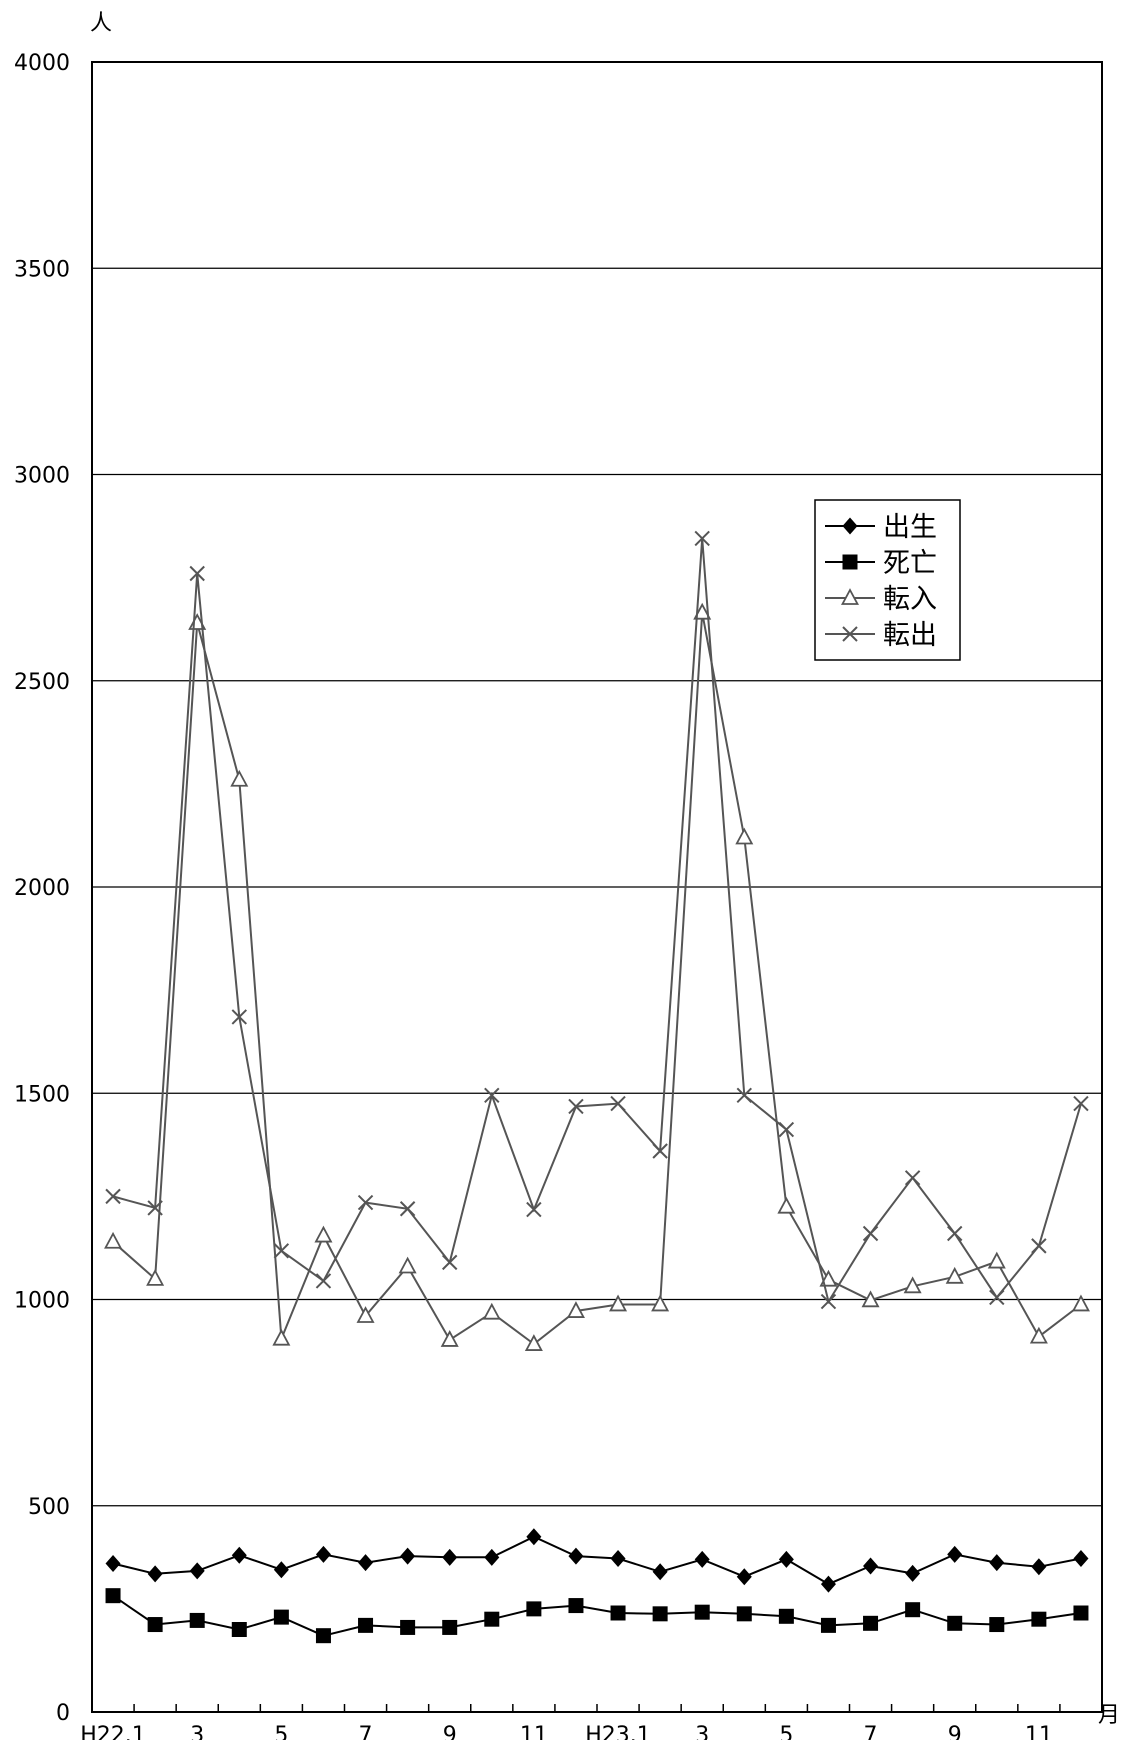 The height and width of the screenshot is (1744, 1130). What do you see at coordinates (910, 599) in the screenshot?
I see `legend-label: 転入` at bounding box center [910, 599].